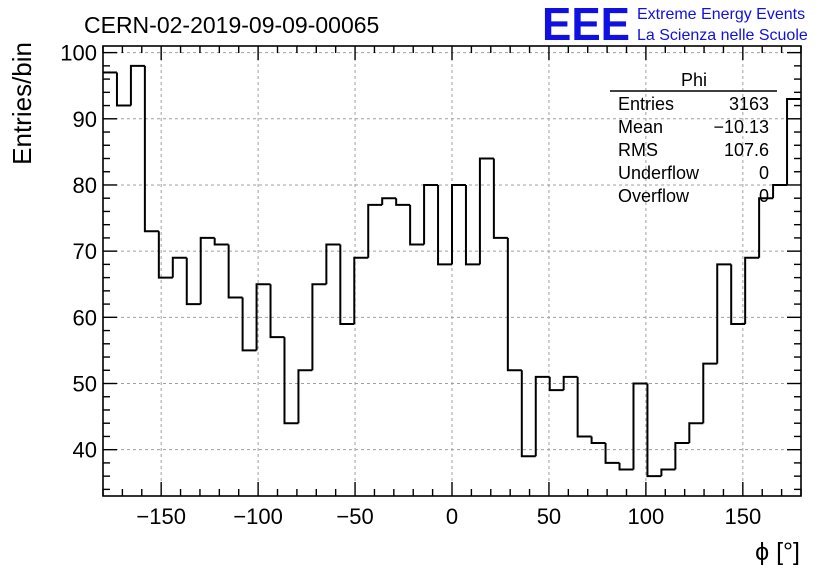  What do you see at coordinates (746, 150) in the screenshot?
I see `stats-row-value: 107.6` at bounding box center [746, 150].